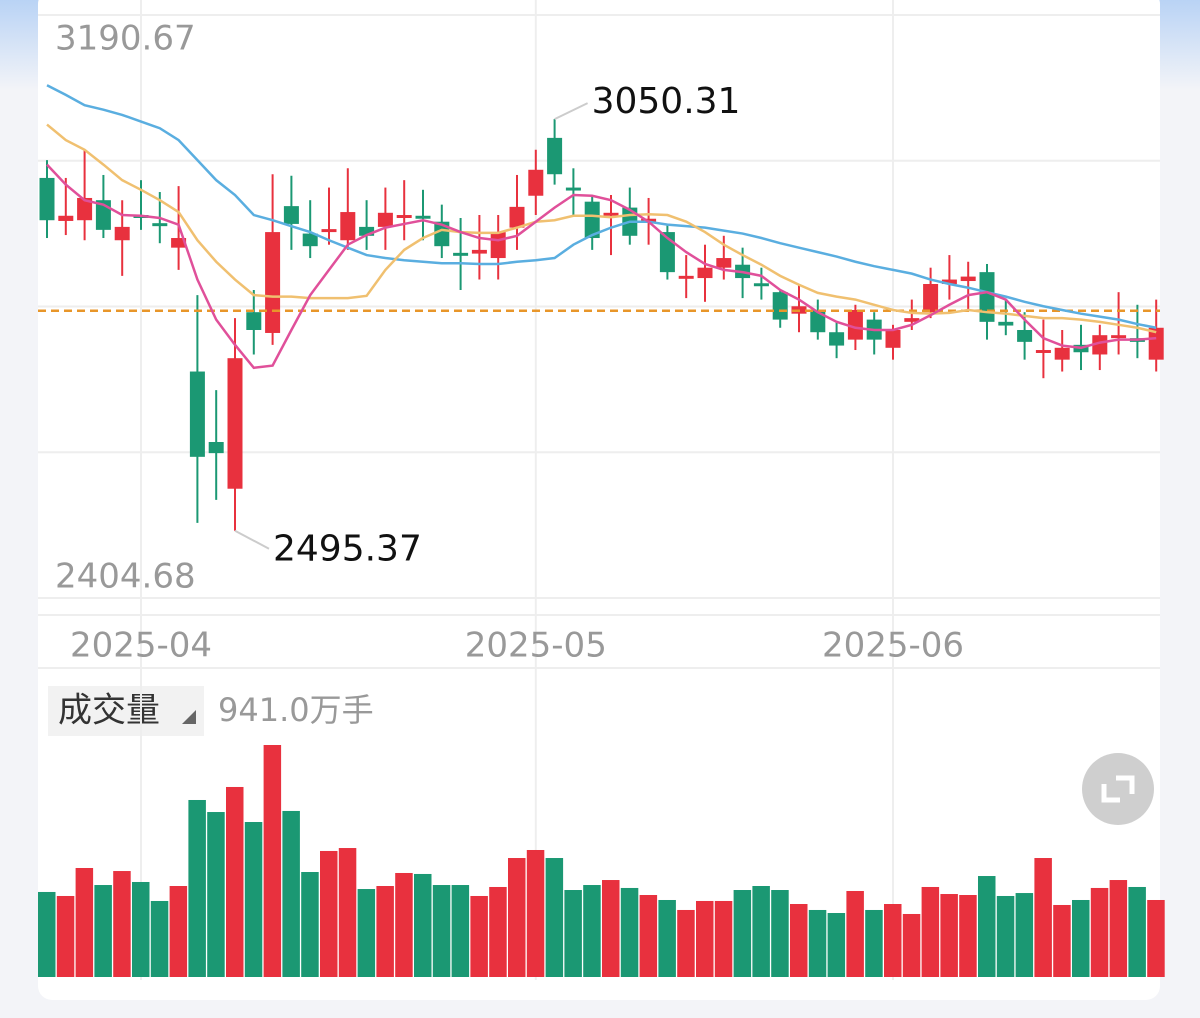 The image size is (1200, 1018). Describe the element at coordinates (189, 717) in the screenshot. I see `dropdown-arrow` at that location.